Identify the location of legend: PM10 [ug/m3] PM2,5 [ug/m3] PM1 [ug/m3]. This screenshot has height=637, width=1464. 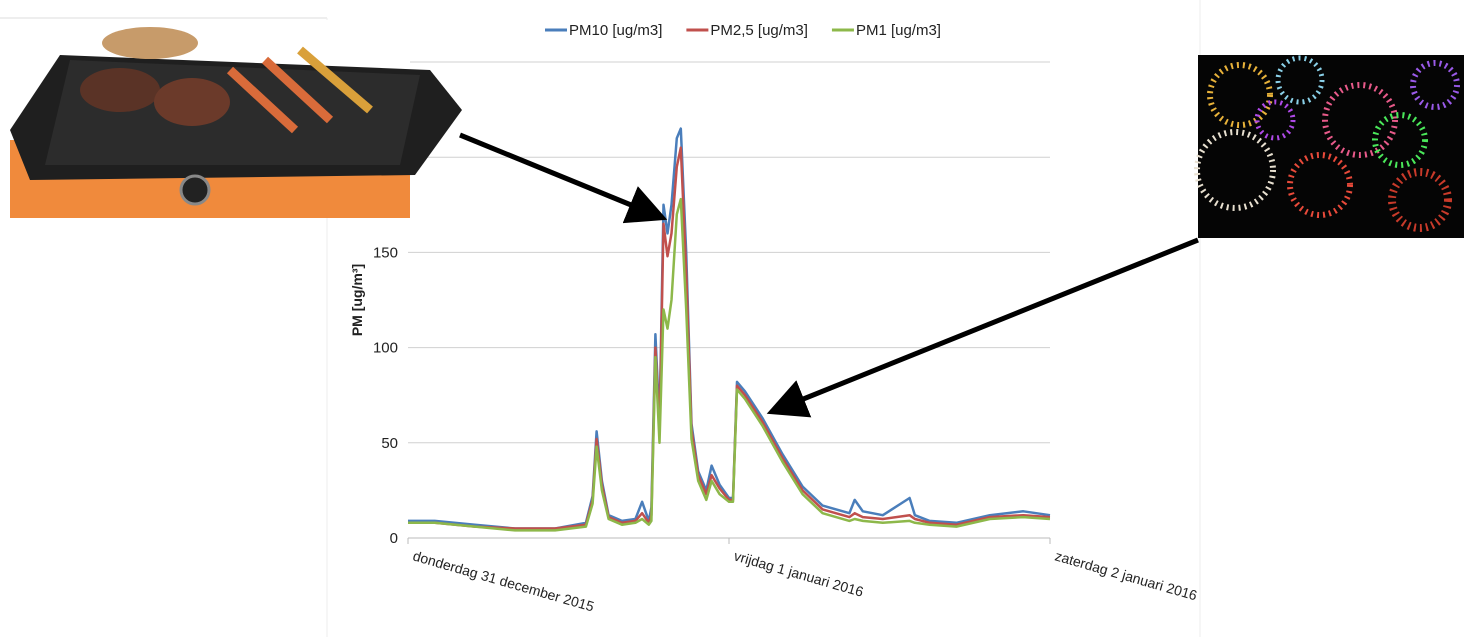
(743, 30).